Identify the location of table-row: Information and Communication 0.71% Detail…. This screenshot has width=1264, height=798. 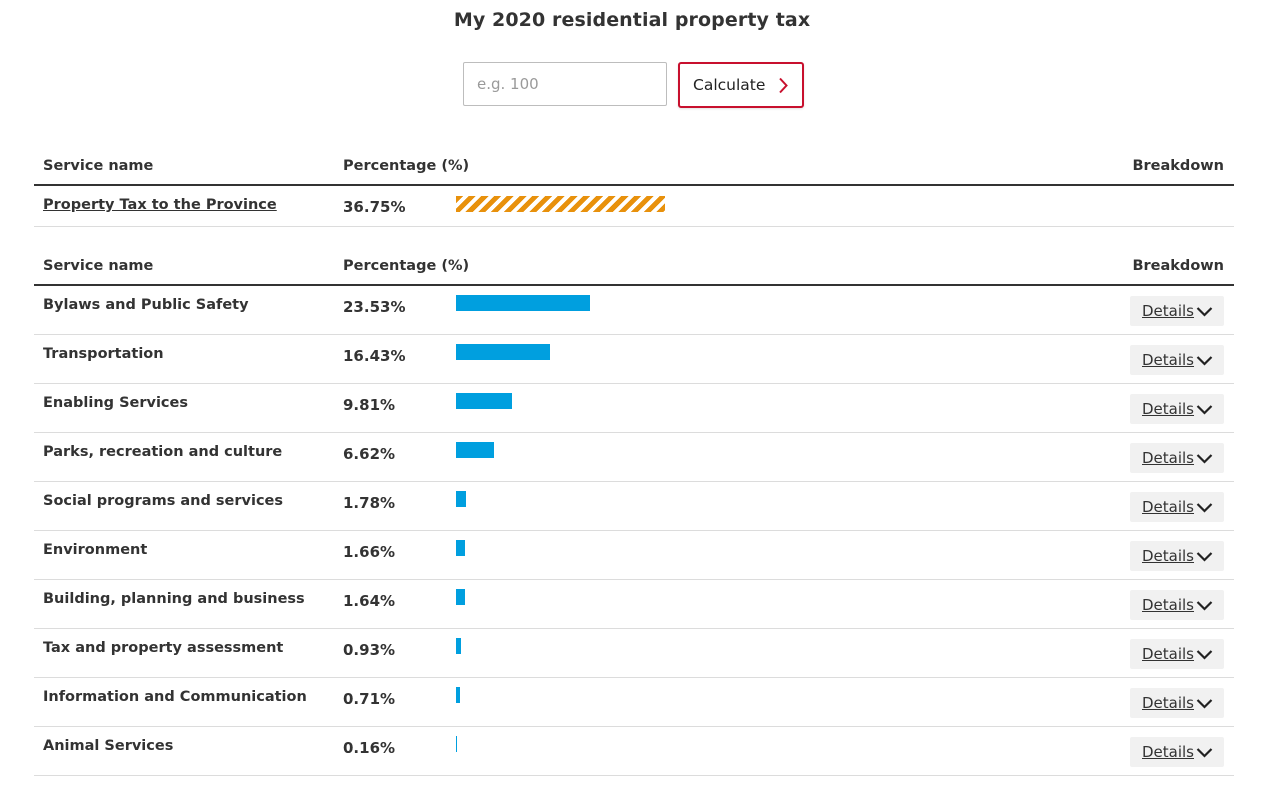
(634, 702).